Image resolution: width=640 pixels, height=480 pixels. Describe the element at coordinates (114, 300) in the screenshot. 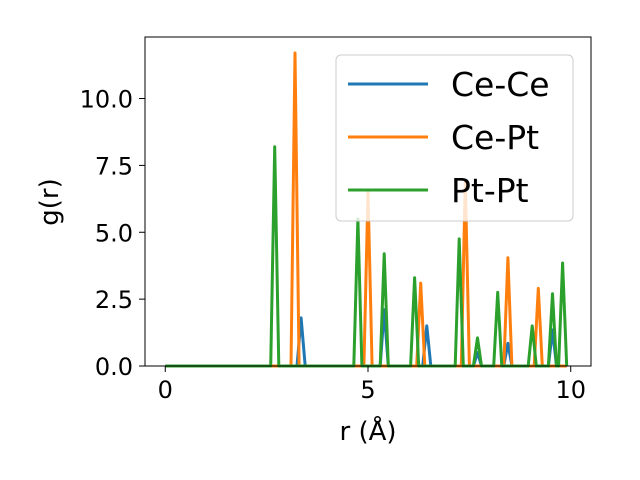

I see `y-tick-label: 2.5` at that location.